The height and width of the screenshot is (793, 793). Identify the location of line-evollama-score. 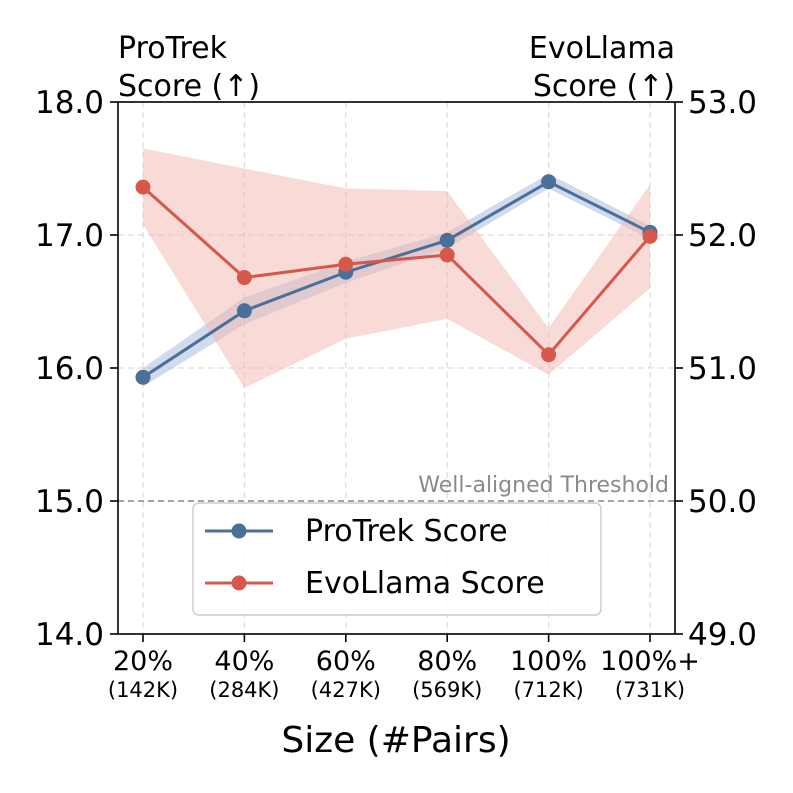
(397, 271).